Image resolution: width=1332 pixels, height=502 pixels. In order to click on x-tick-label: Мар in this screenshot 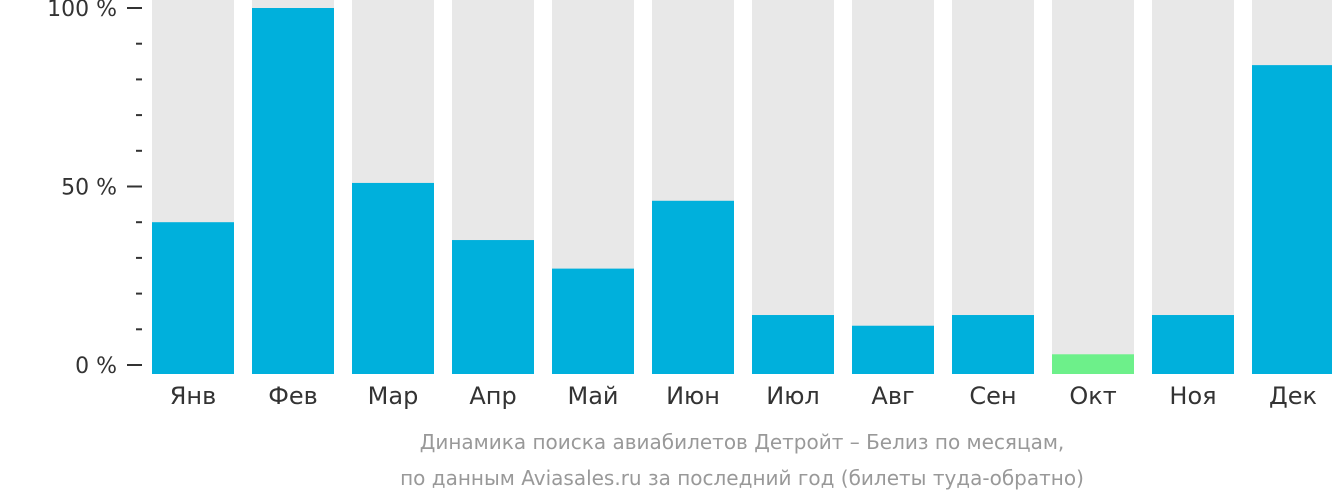, I will do `click(393, 396)`.